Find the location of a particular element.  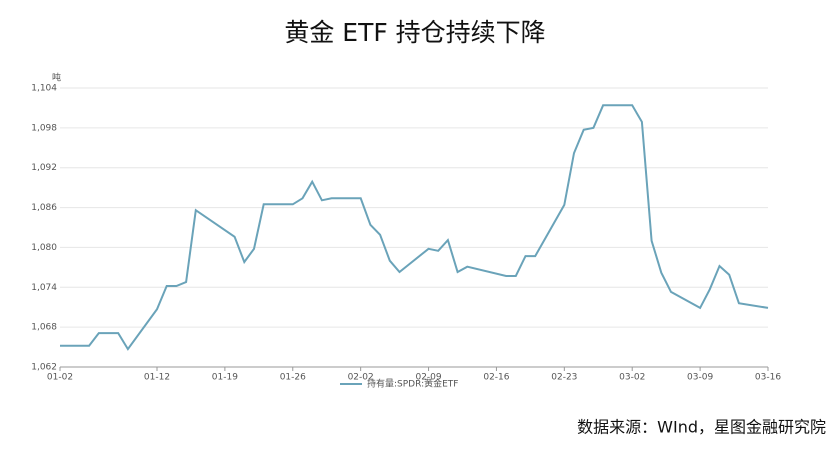

y-tick-label: 1,062 is located at coordinates (44, 368).